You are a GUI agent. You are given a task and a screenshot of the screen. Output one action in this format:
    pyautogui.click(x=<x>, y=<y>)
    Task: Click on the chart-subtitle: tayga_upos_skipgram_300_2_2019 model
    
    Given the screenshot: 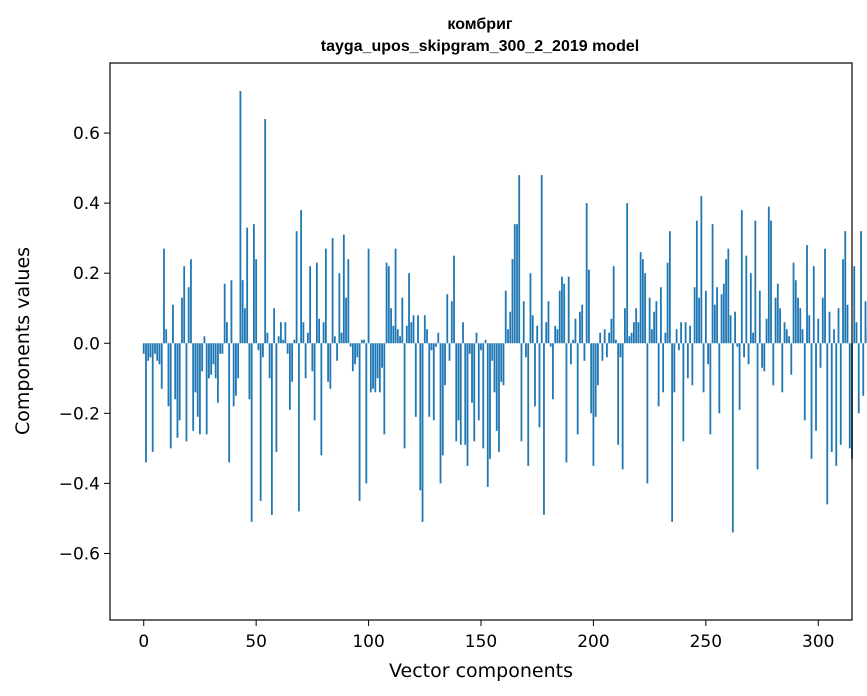 What is the action you would take?
    pyautogui.click(x=480, y=46)
    